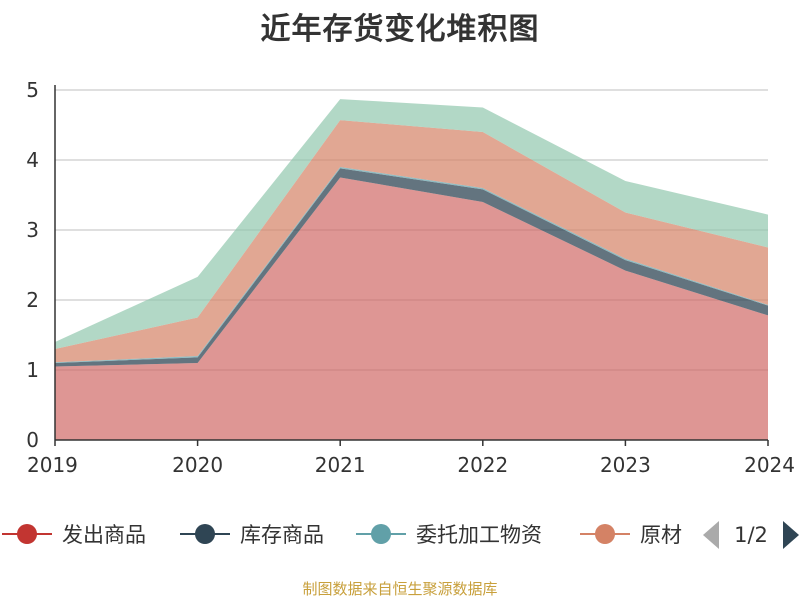 The height and width of the screenshot is (600, 800). I want to click on legend: 发出商品 库存商品 委托加工物资 原材 1/2, so click(400, 535).